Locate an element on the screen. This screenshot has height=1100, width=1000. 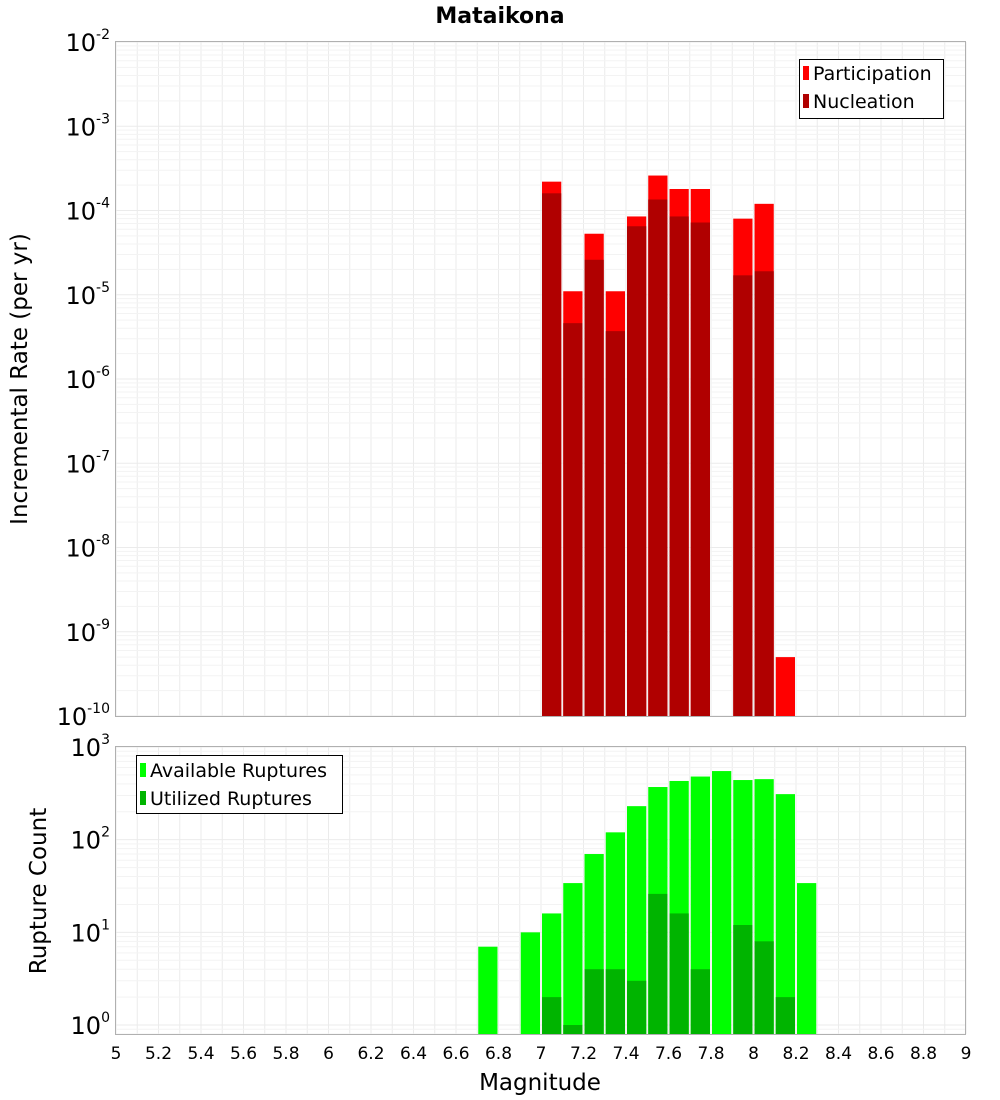
legend-swatch-nucleation is located at coordinates (806, 101).